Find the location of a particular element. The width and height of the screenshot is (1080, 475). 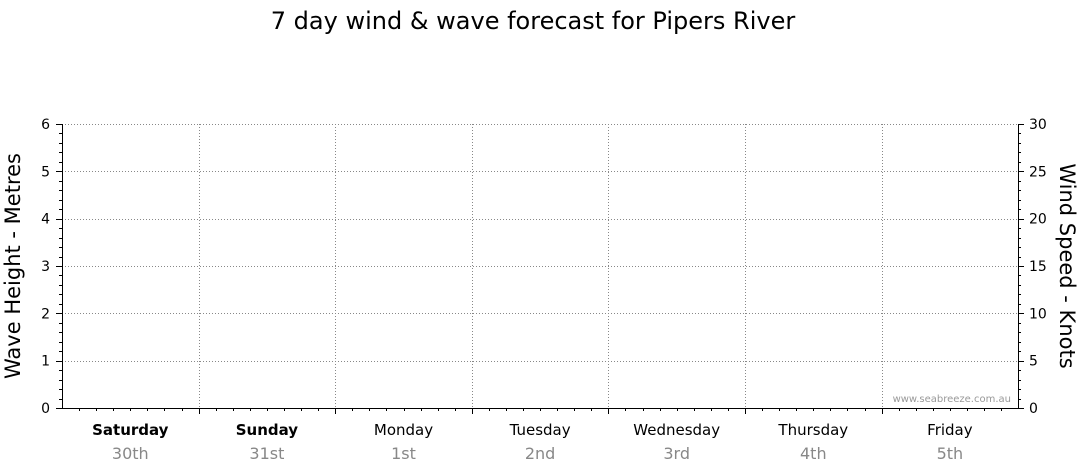

right-tick-label: 10 is located at coordinates (1038, 314).